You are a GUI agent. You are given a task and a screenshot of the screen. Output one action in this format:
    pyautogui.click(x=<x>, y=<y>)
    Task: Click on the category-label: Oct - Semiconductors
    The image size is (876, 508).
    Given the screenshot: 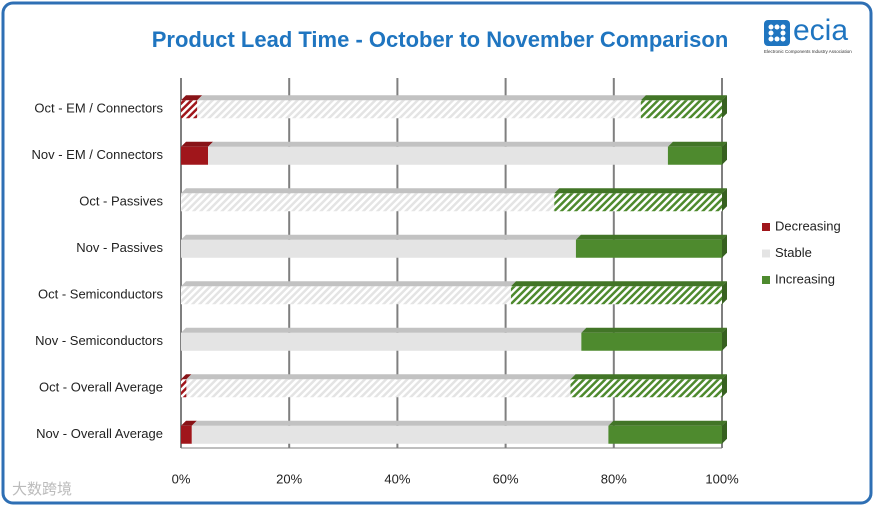 What is the action you would take?
    pyautogui.click(x=100, y=294)
    